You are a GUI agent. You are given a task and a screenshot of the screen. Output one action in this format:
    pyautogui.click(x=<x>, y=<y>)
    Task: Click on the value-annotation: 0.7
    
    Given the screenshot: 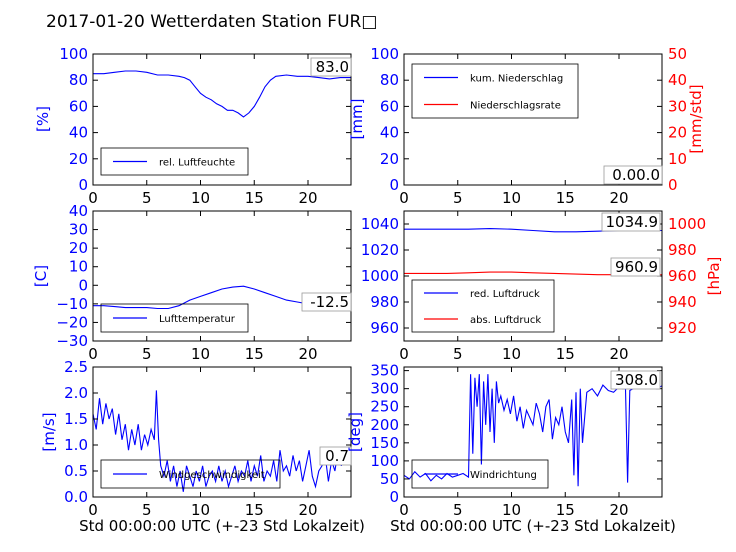 What is the action you would take?
    pyautogui.click(x=337, y=456)
    